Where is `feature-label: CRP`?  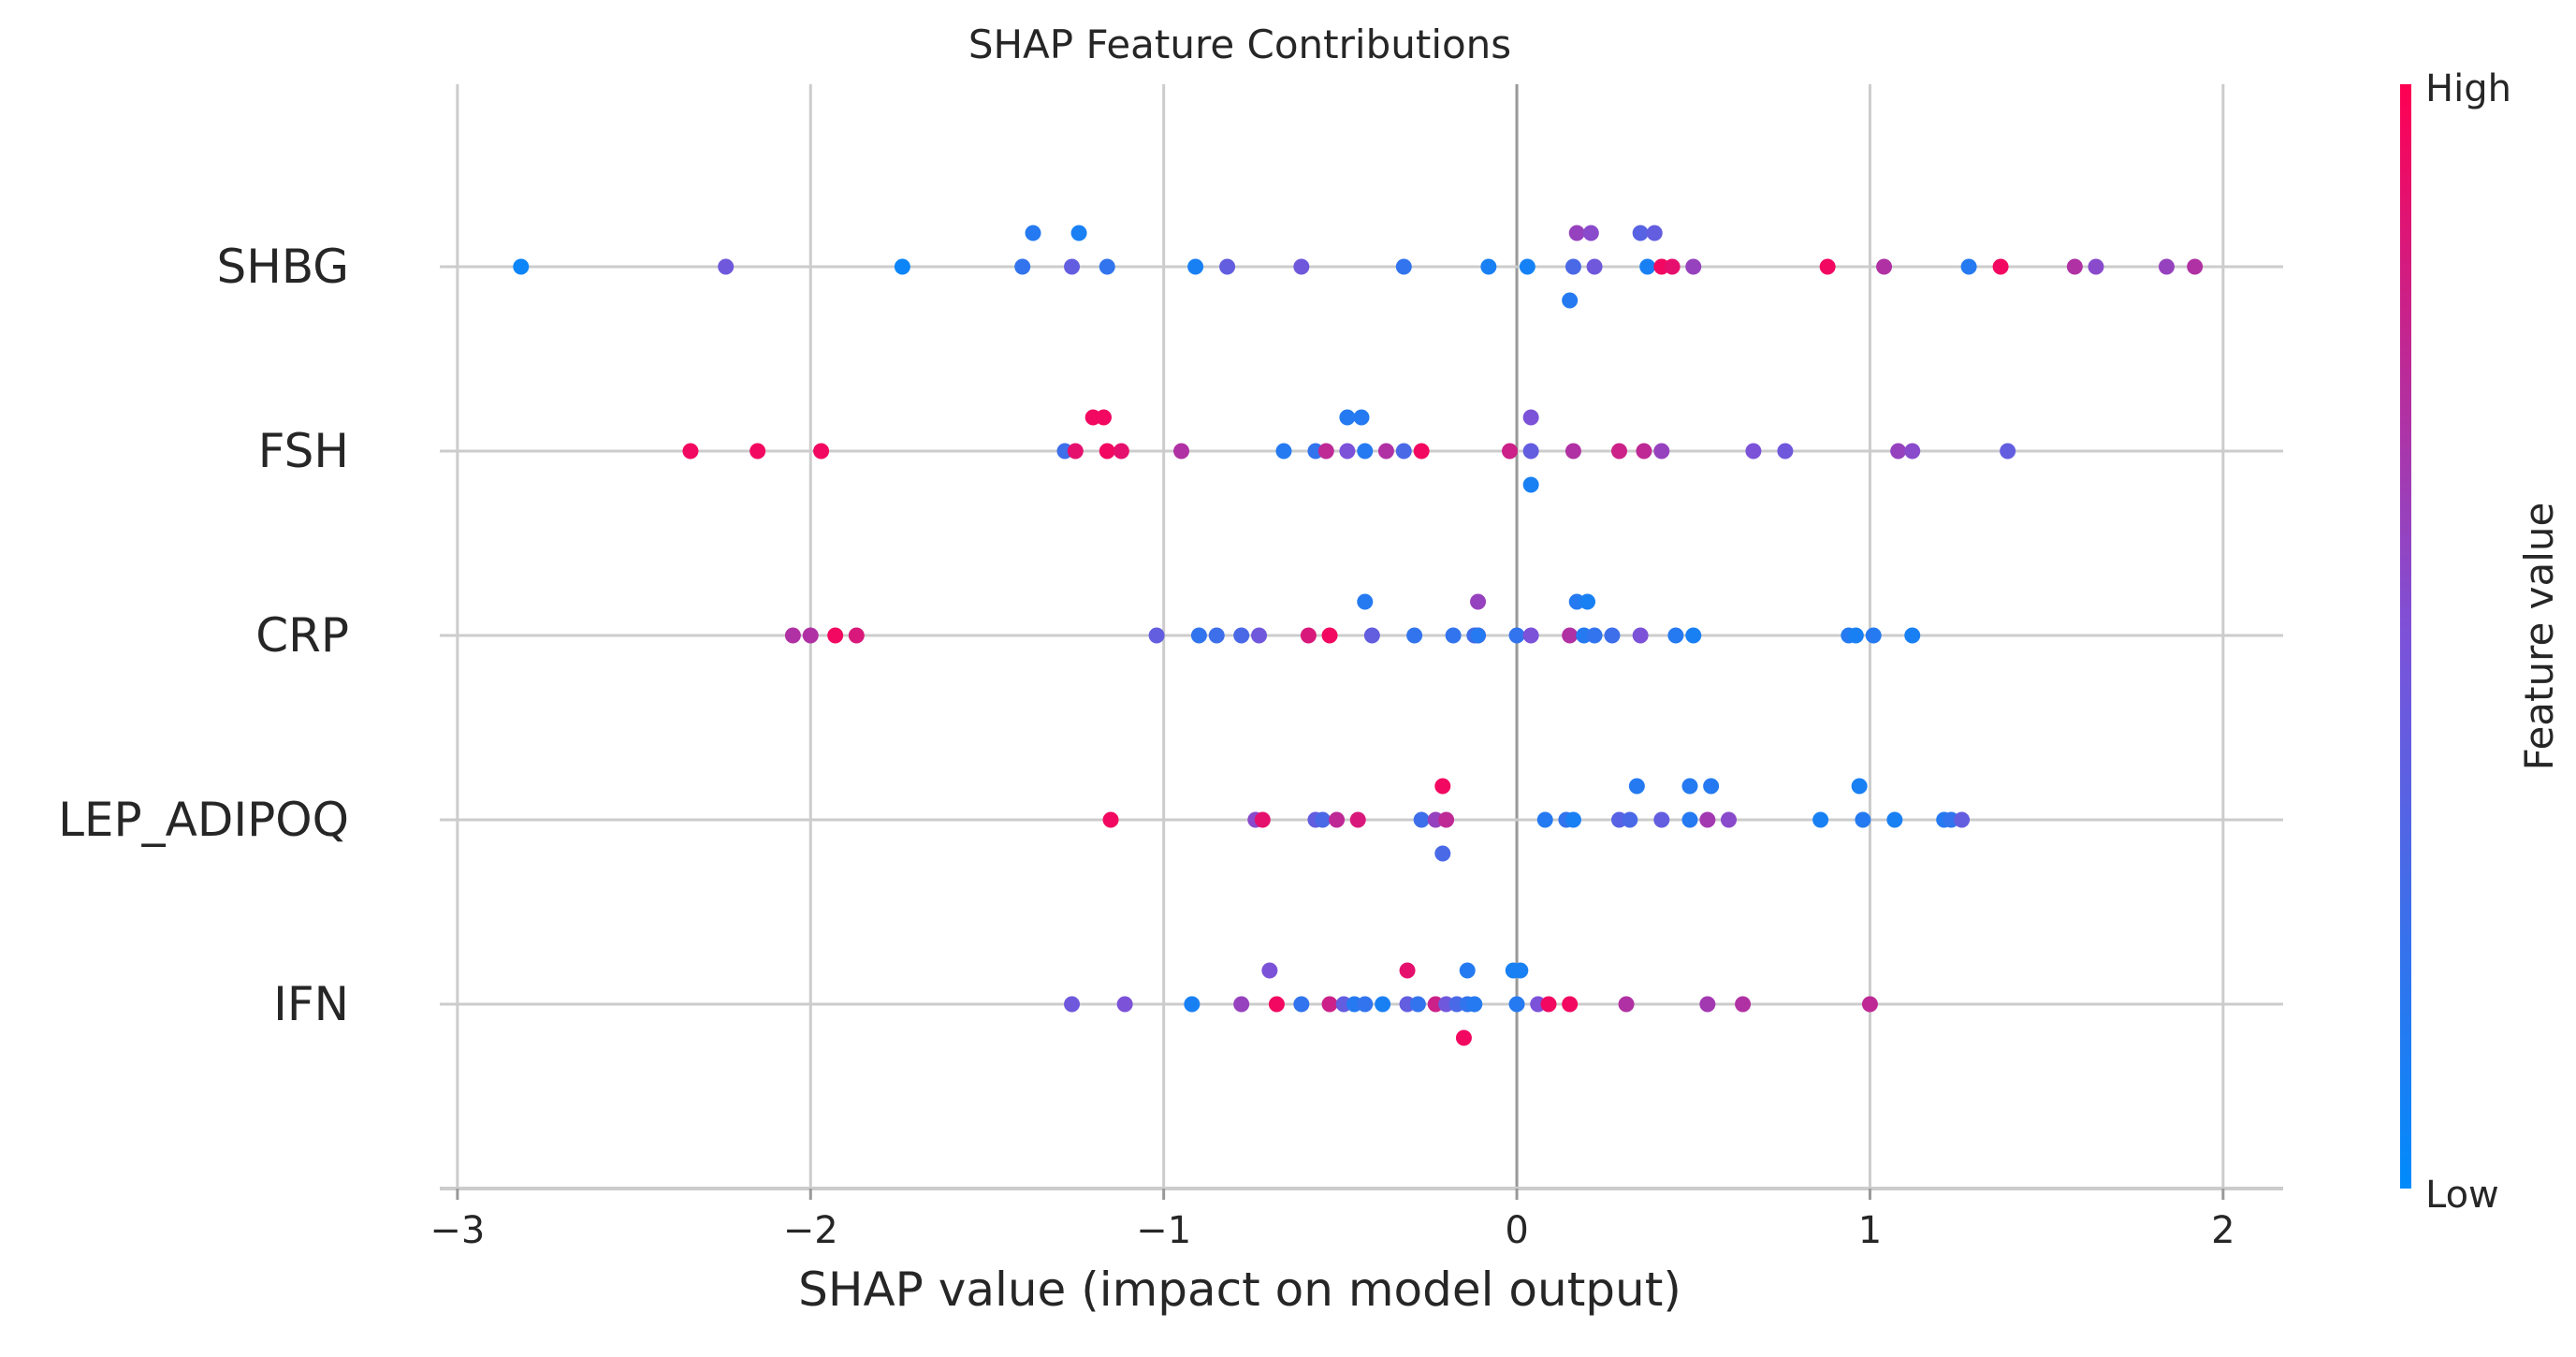 feature-label: CRP is located at coordinates (302, 636).